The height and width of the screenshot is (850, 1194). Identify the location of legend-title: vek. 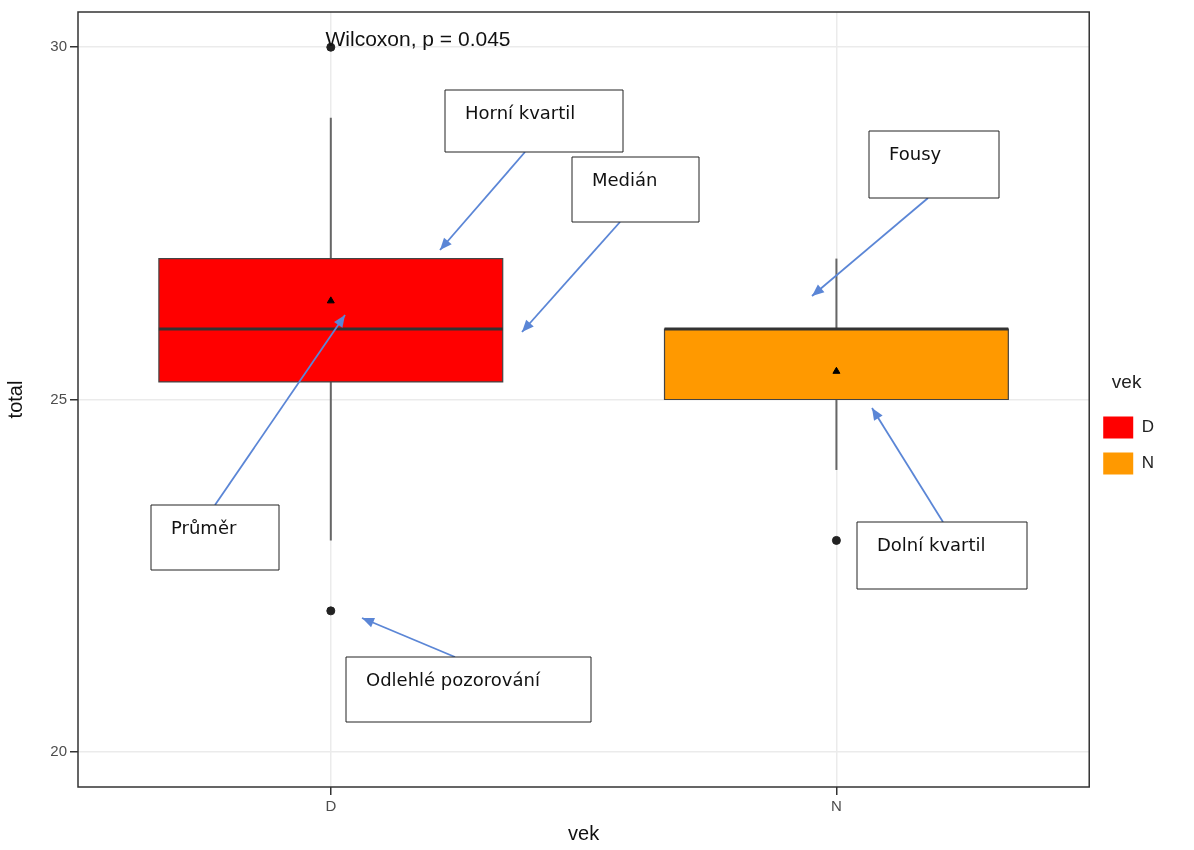
(1126, 382).